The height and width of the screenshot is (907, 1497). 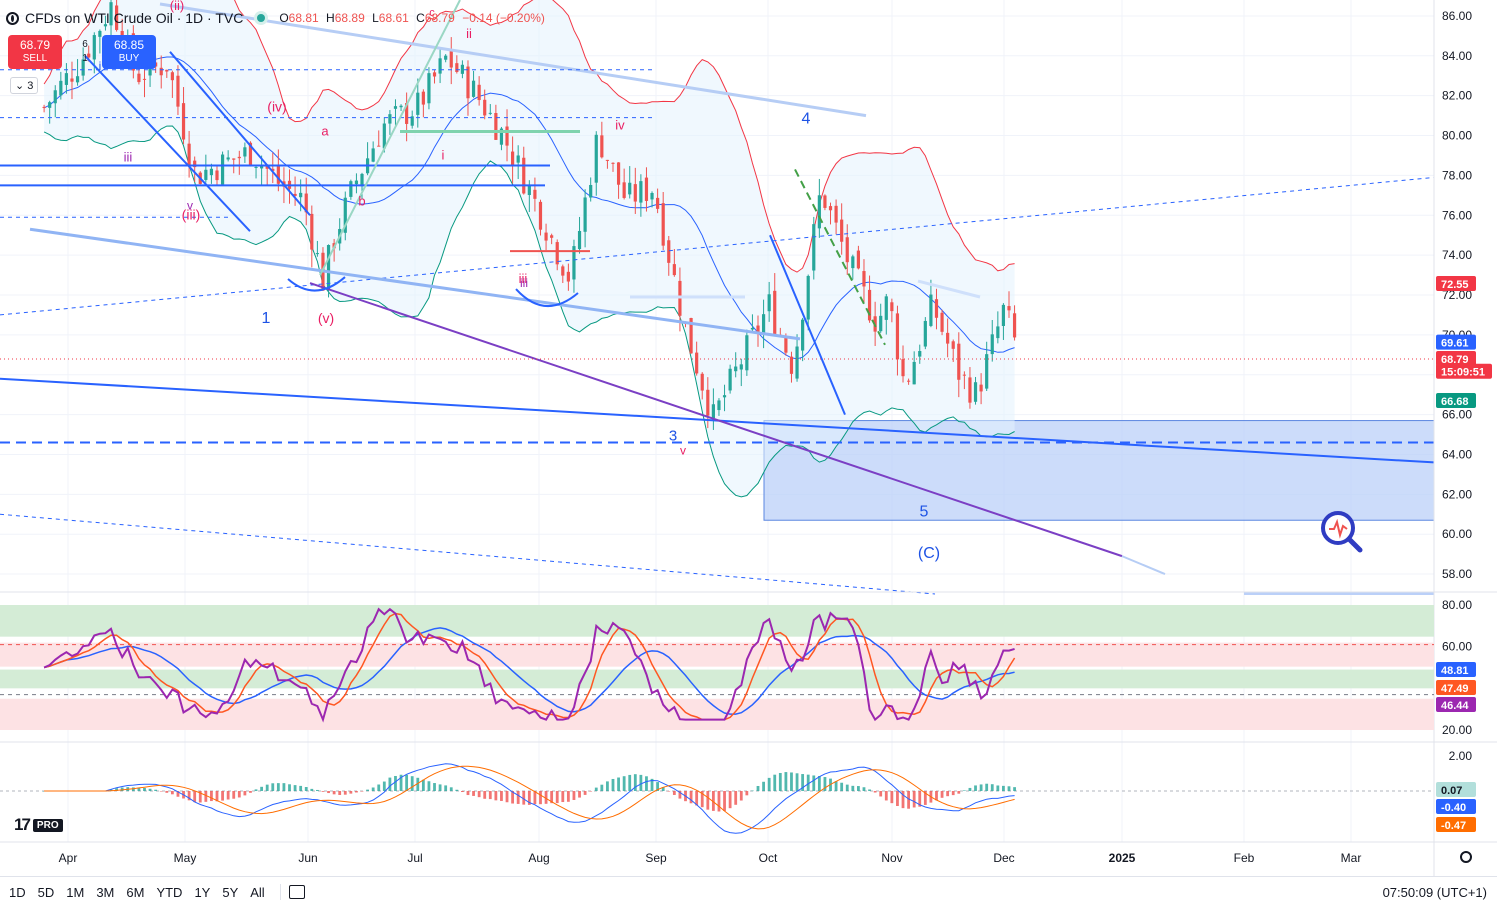 What do you see at coordinates (330, 18) in the screenshot?
I see `high-label: H` at bounding box center [330, 18].